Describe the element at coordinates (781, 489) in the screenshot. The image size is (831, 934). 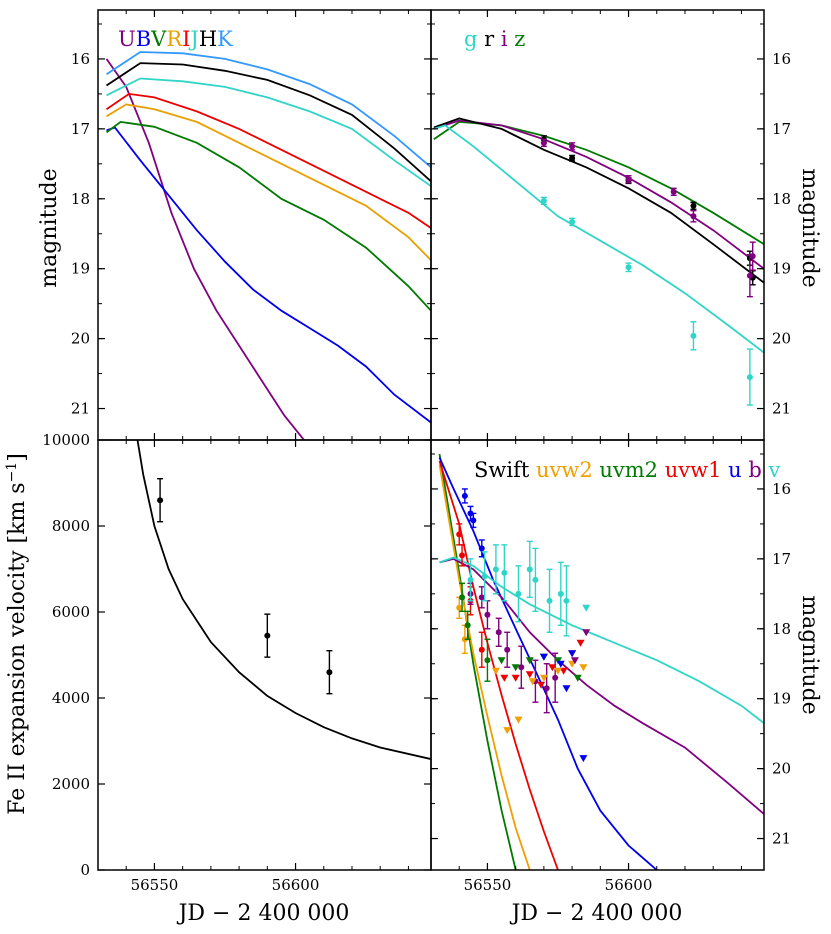
I see `y-tick-label: 16` at that location.